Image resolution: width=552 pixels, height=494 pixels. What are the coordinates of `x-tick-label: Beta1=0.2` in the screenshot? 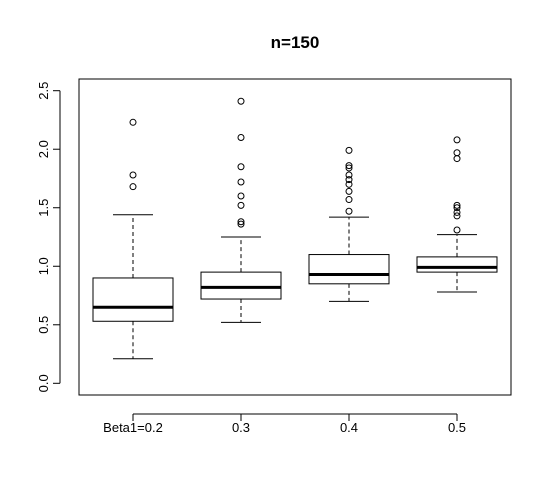 It's located at (133, 427).